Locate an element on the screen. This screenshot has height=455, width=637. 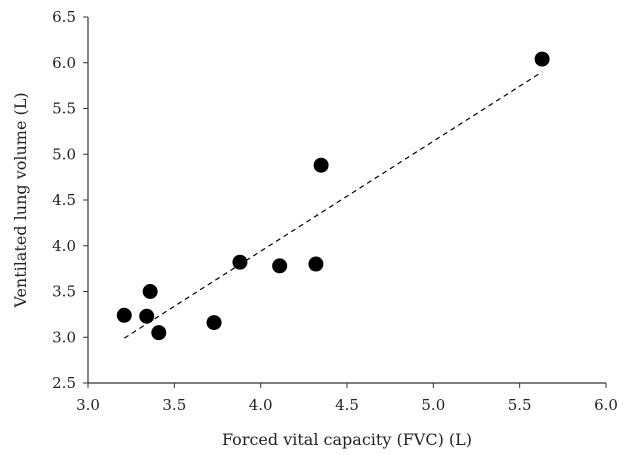
x-tick-label: 3.5 is located at coordinates (174, 405).